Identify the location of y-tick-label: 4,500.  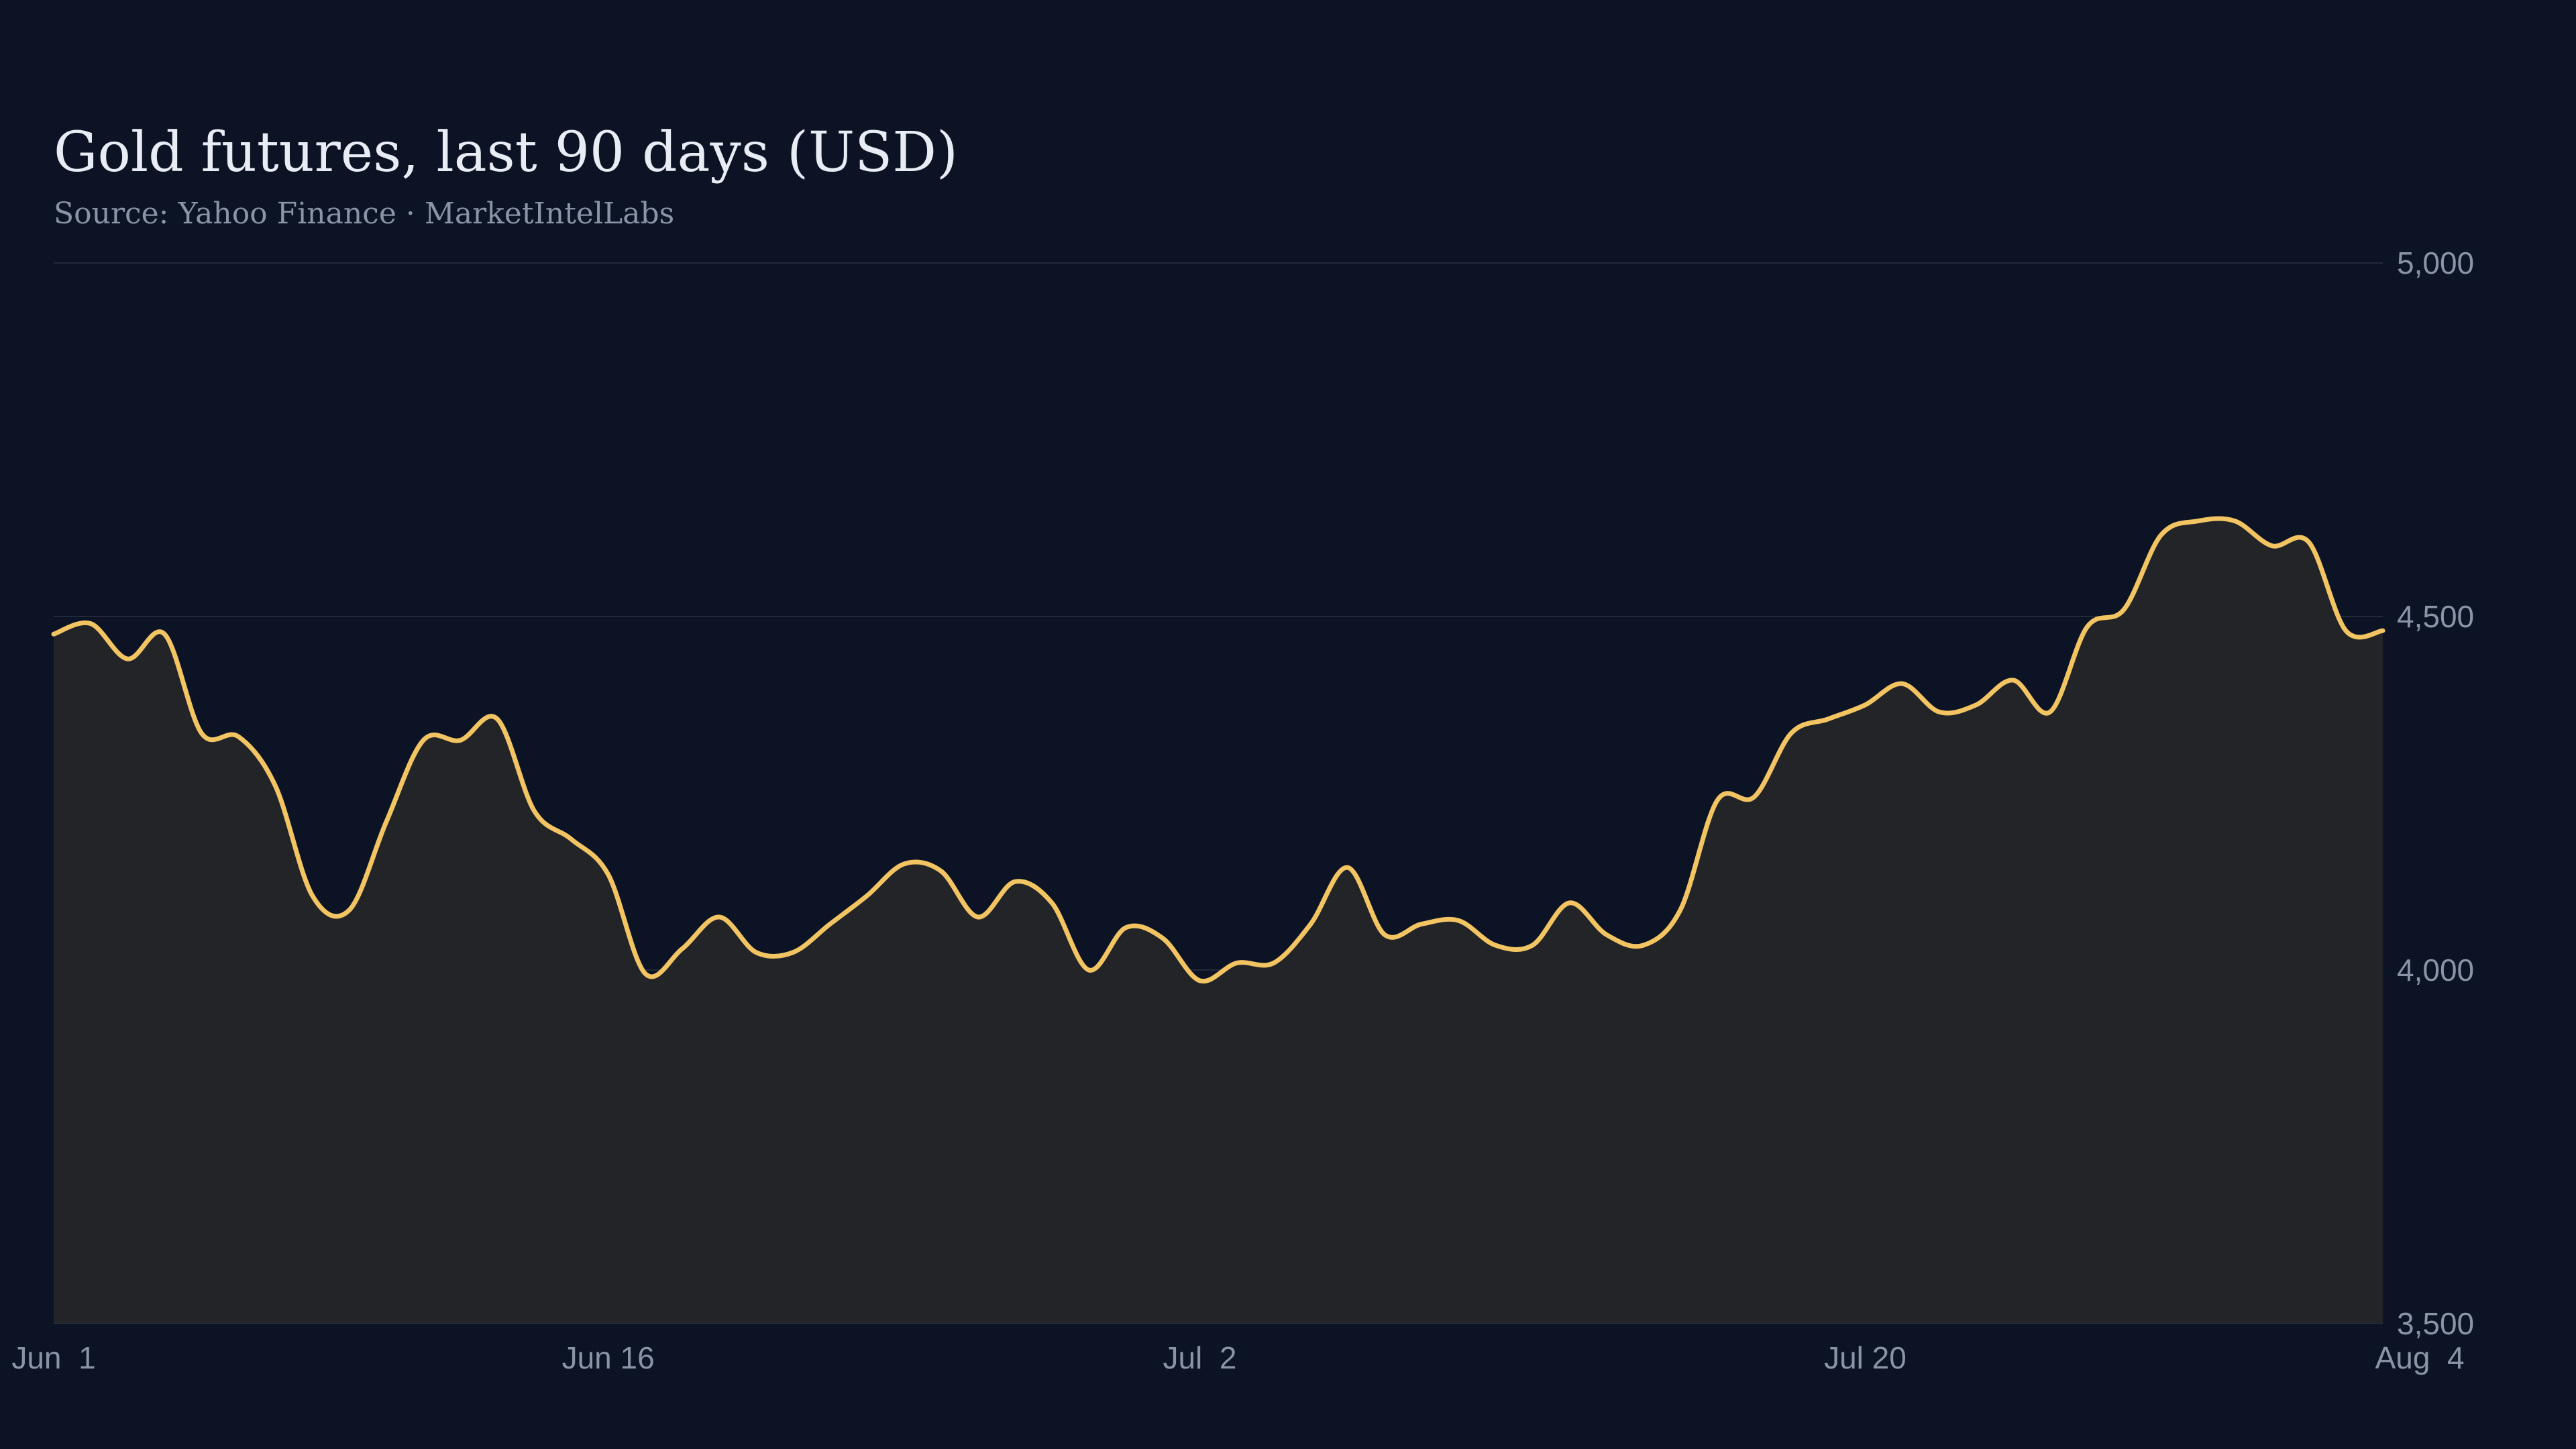
(2435, 616).